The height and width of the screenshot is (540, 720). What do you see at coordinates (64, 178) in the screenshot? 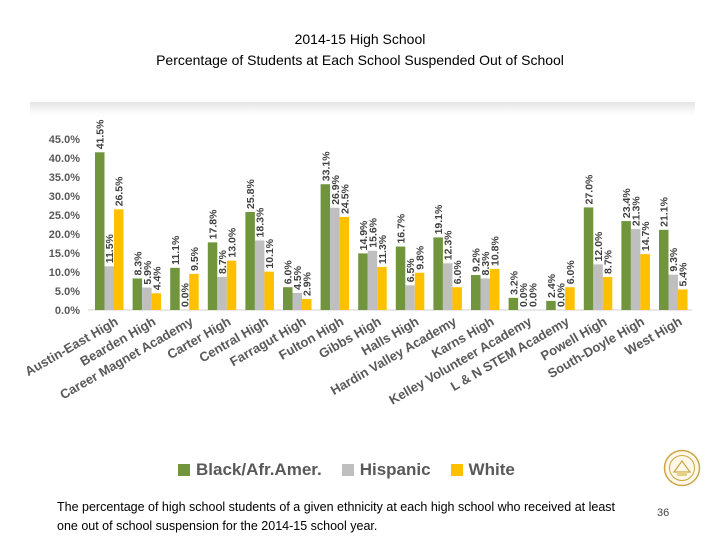
I see `y-tick-label: 35.0%` at bounding box center [64, 178].